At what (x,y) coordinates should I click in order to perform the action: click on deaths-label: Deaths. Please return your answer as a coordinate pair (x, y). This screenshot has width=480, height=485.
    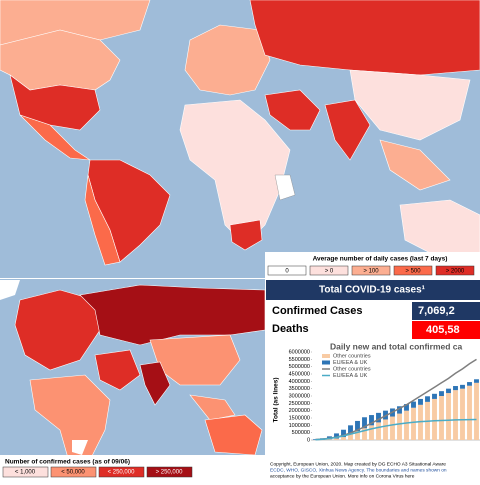
    Looking at the image, I should click on (290, 329).